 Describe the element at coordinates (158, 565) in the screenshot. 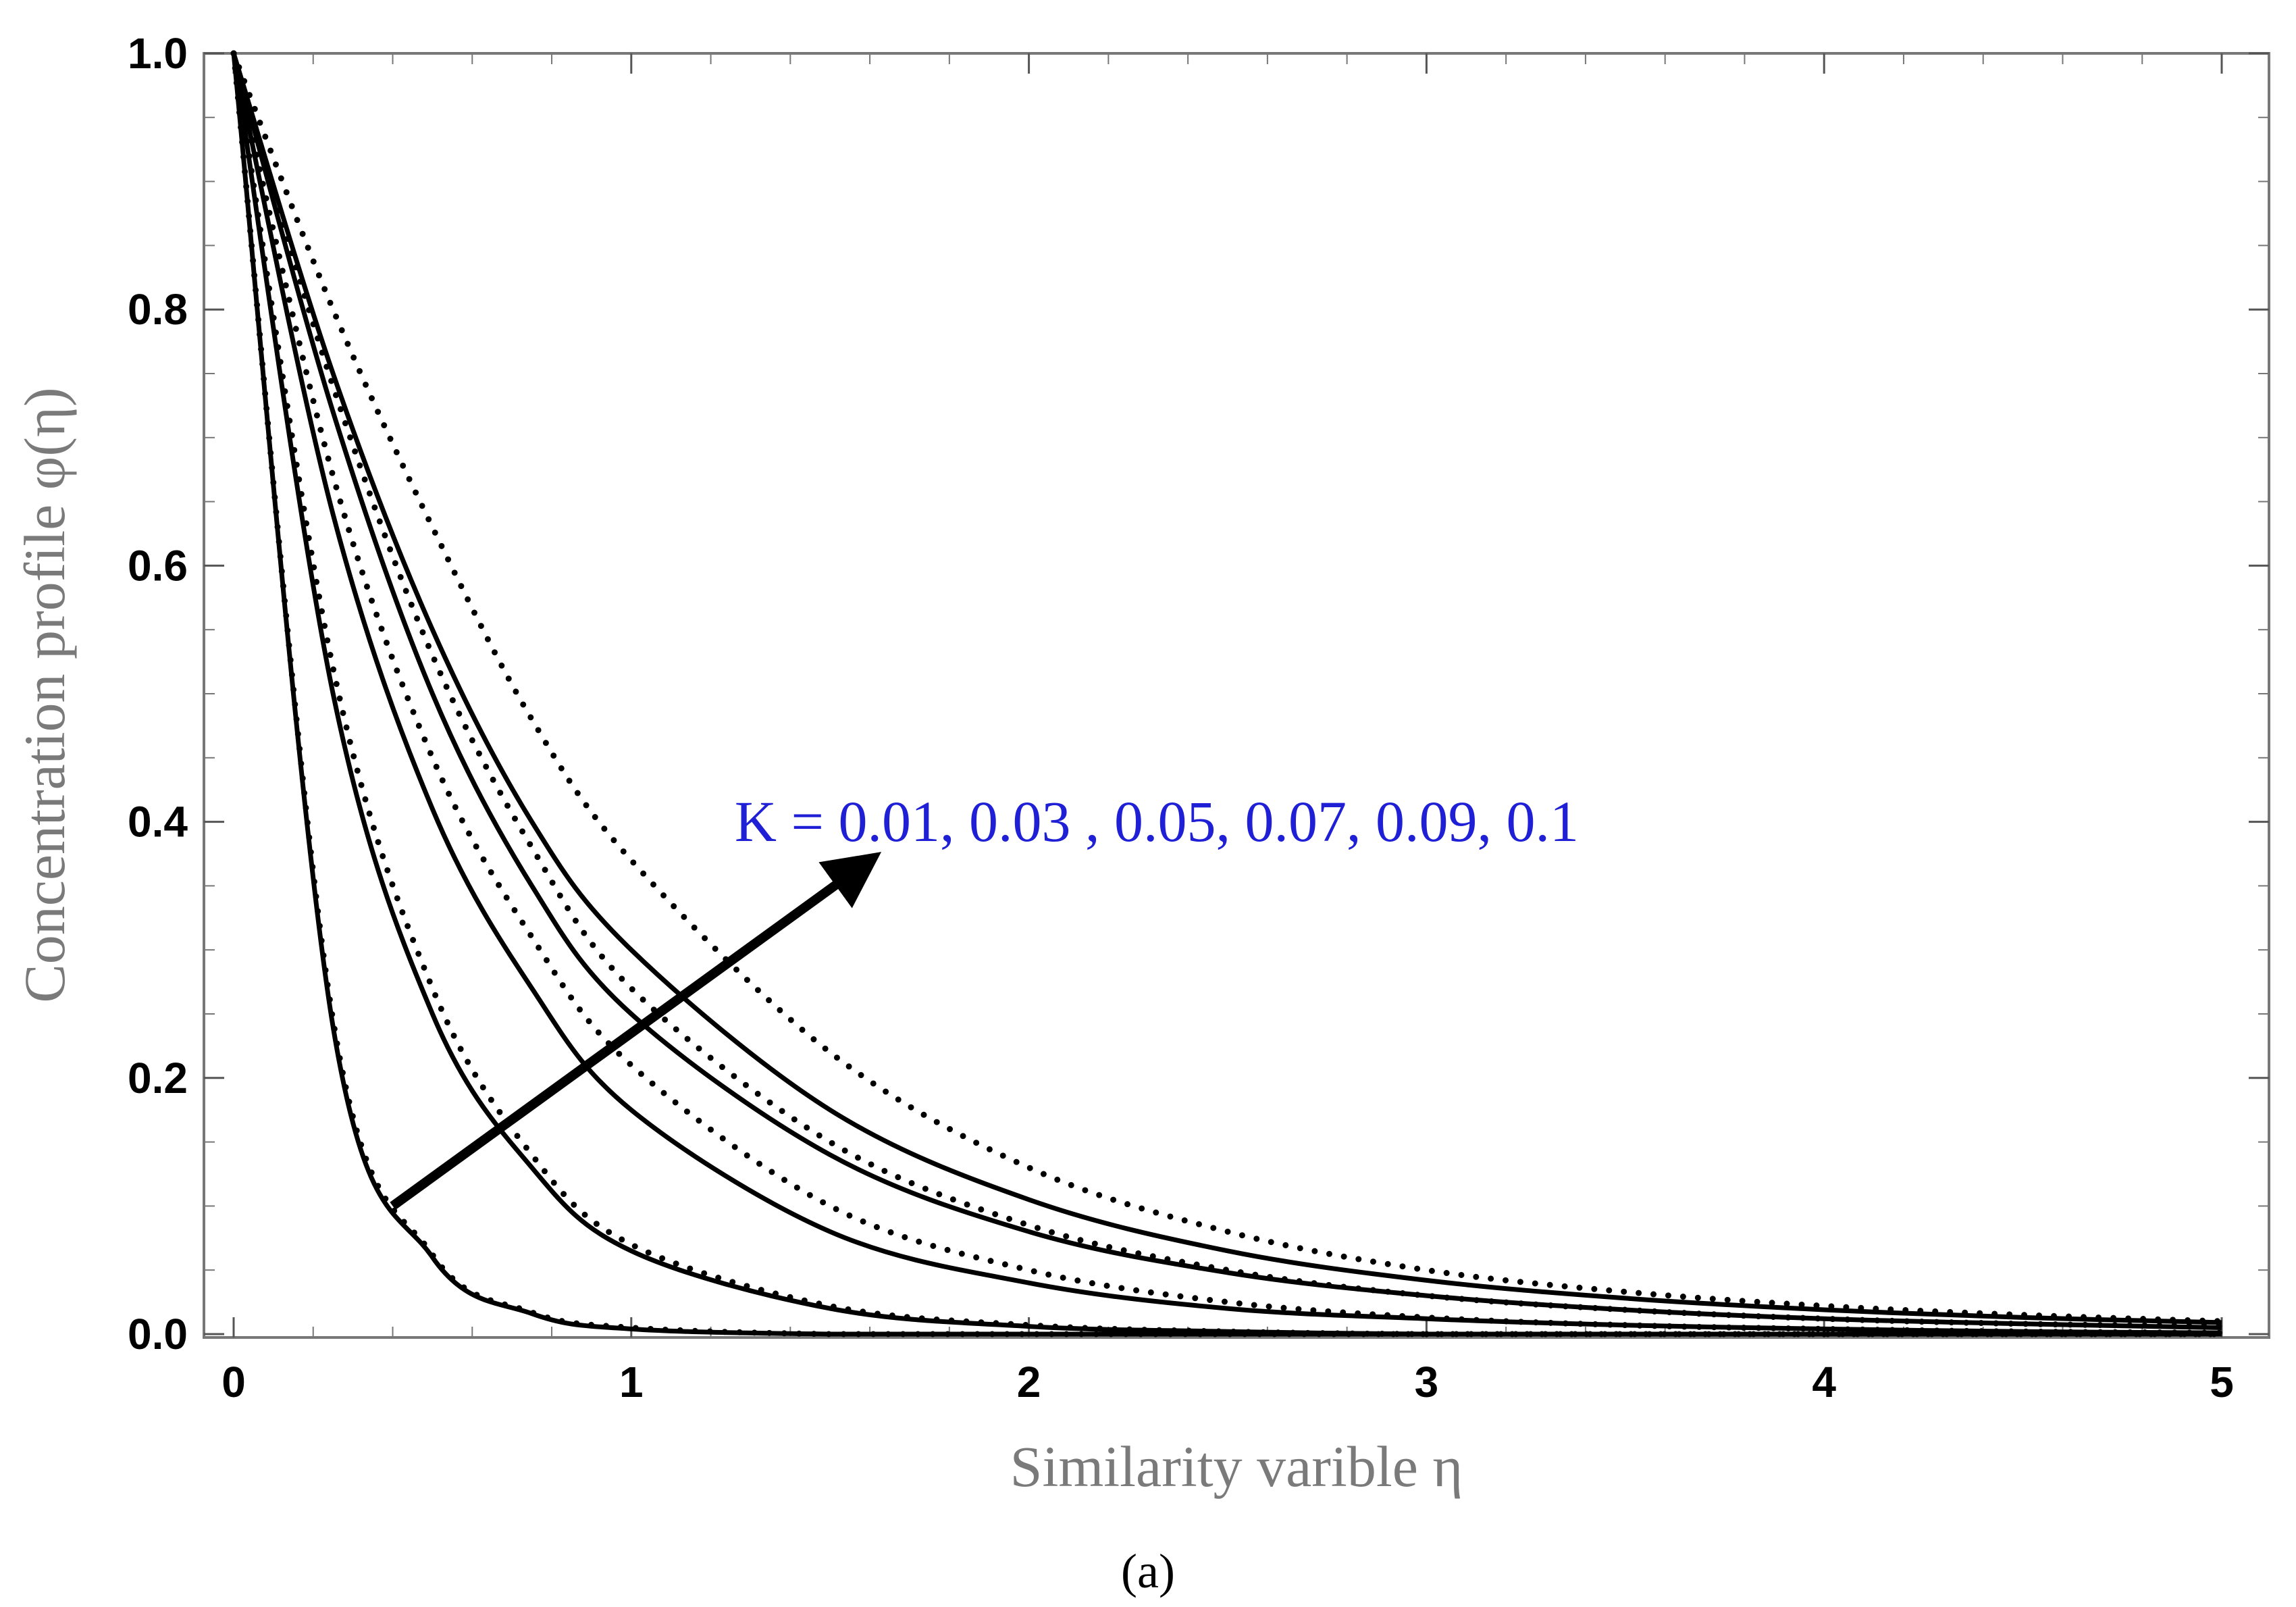

I see `y-tick-label: 0.6` at that location.